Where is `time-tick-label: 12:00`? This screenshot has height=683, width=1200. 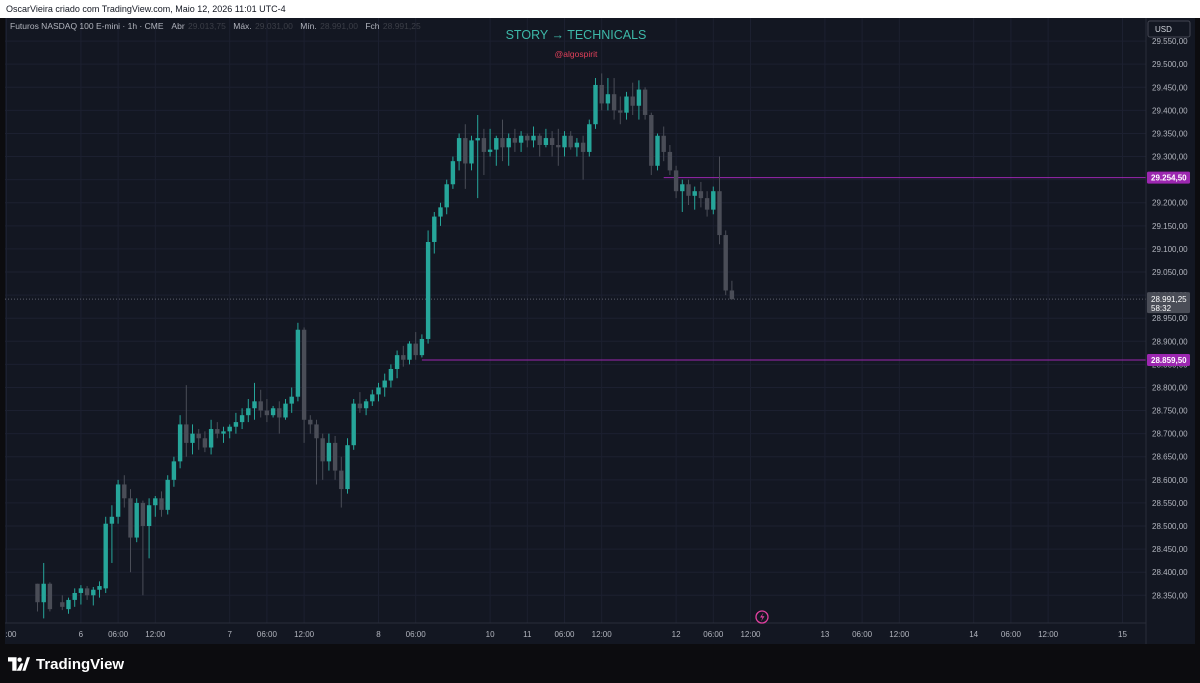 time-tick-label: 12:00 is located at coordinates (899, 634).